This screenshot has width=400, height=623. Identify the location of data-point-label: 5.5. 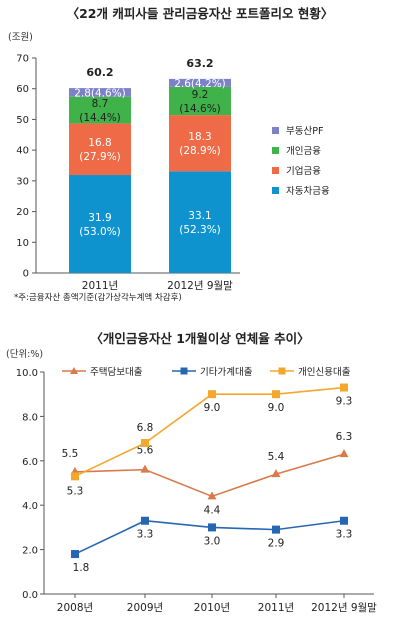
(70, 454).